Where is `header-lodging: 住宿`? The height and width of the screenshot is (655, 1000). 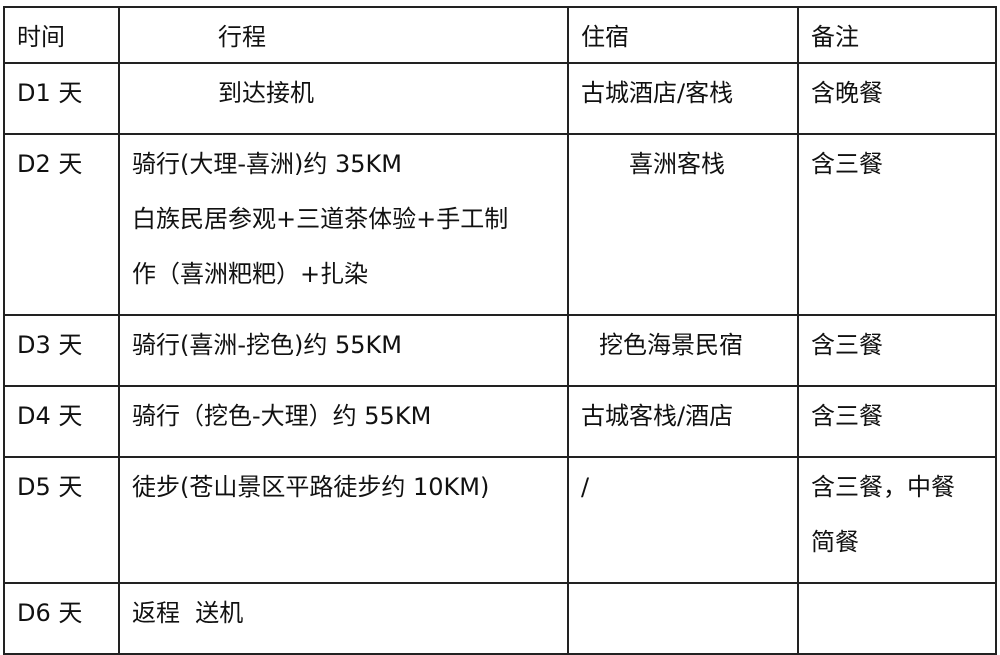
header-lodging: 住宿 is located at coordinates (683, 35).